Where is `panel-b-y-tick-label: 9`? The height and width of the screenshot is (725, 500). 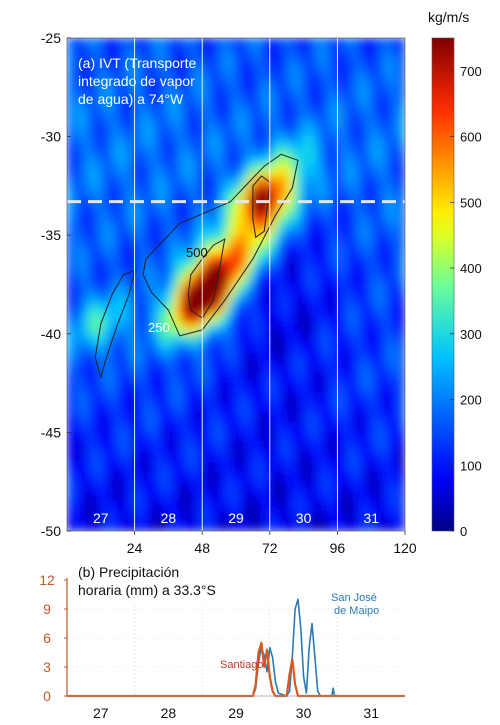 panel-b-y-tick-label: 9 is located at coordinates (47, 609).